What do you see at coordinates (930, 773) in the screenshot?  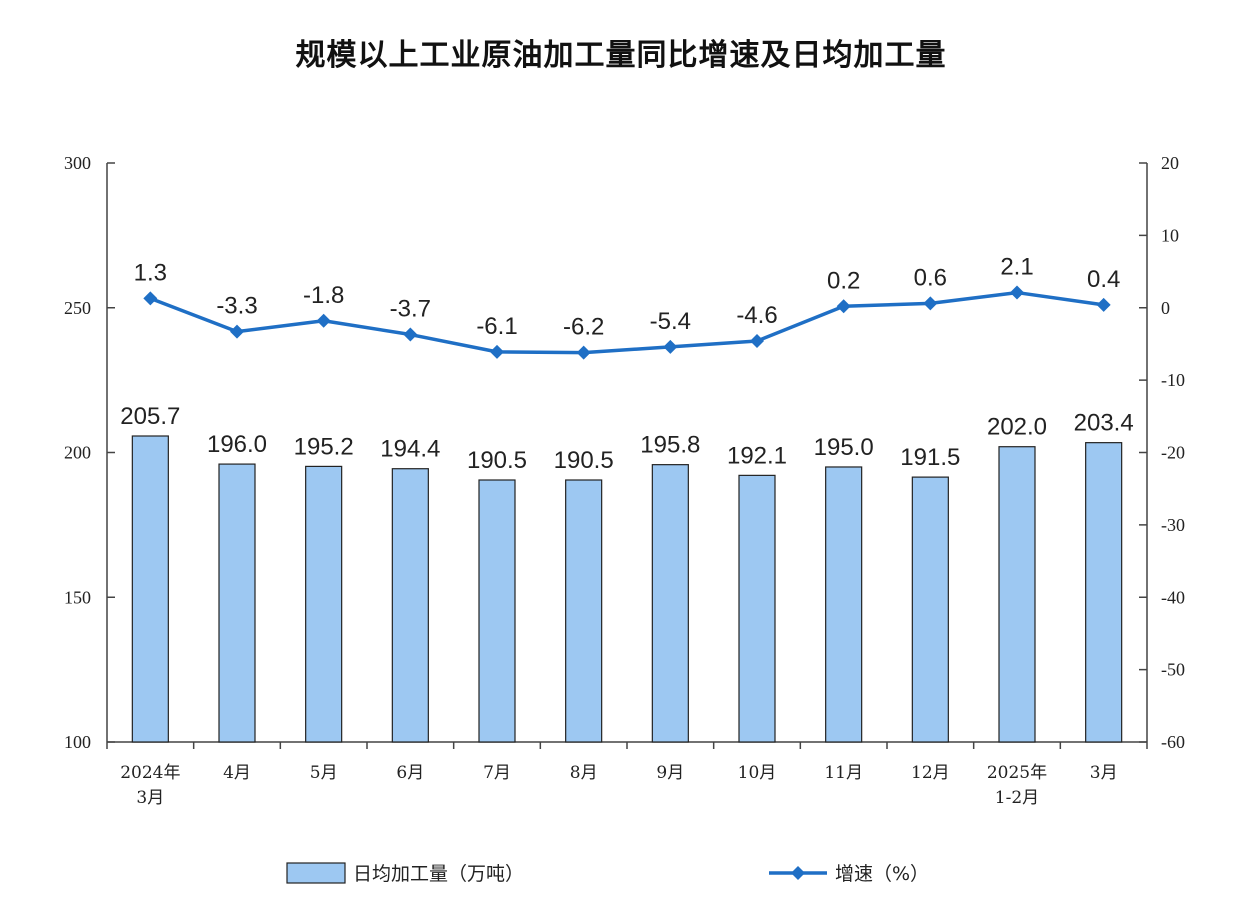 I see `x-tick-label: 12月` at bounding box center [930, 773].